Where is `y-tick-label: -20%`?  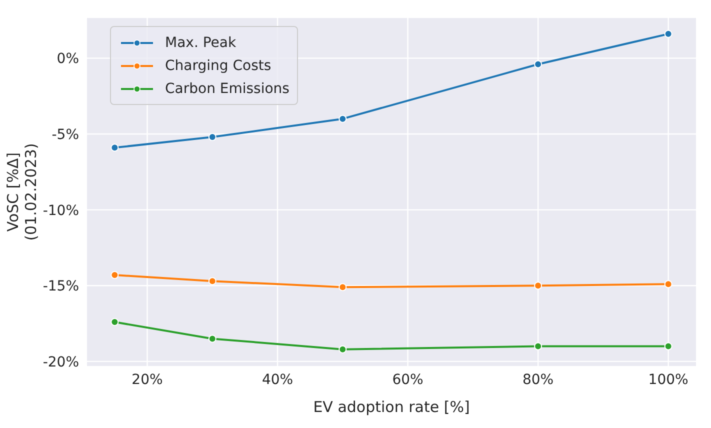
y-tick-label: -20% is located at coordinates (60, 362).